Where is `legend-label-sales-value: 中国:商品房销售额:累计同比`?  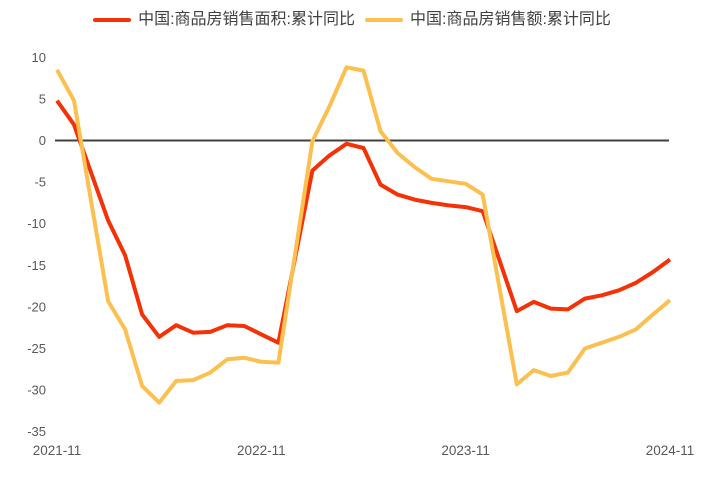
legend-label-sales-value: 中国:商品房销售额:累计同比 is located at coordinates (510, 19).